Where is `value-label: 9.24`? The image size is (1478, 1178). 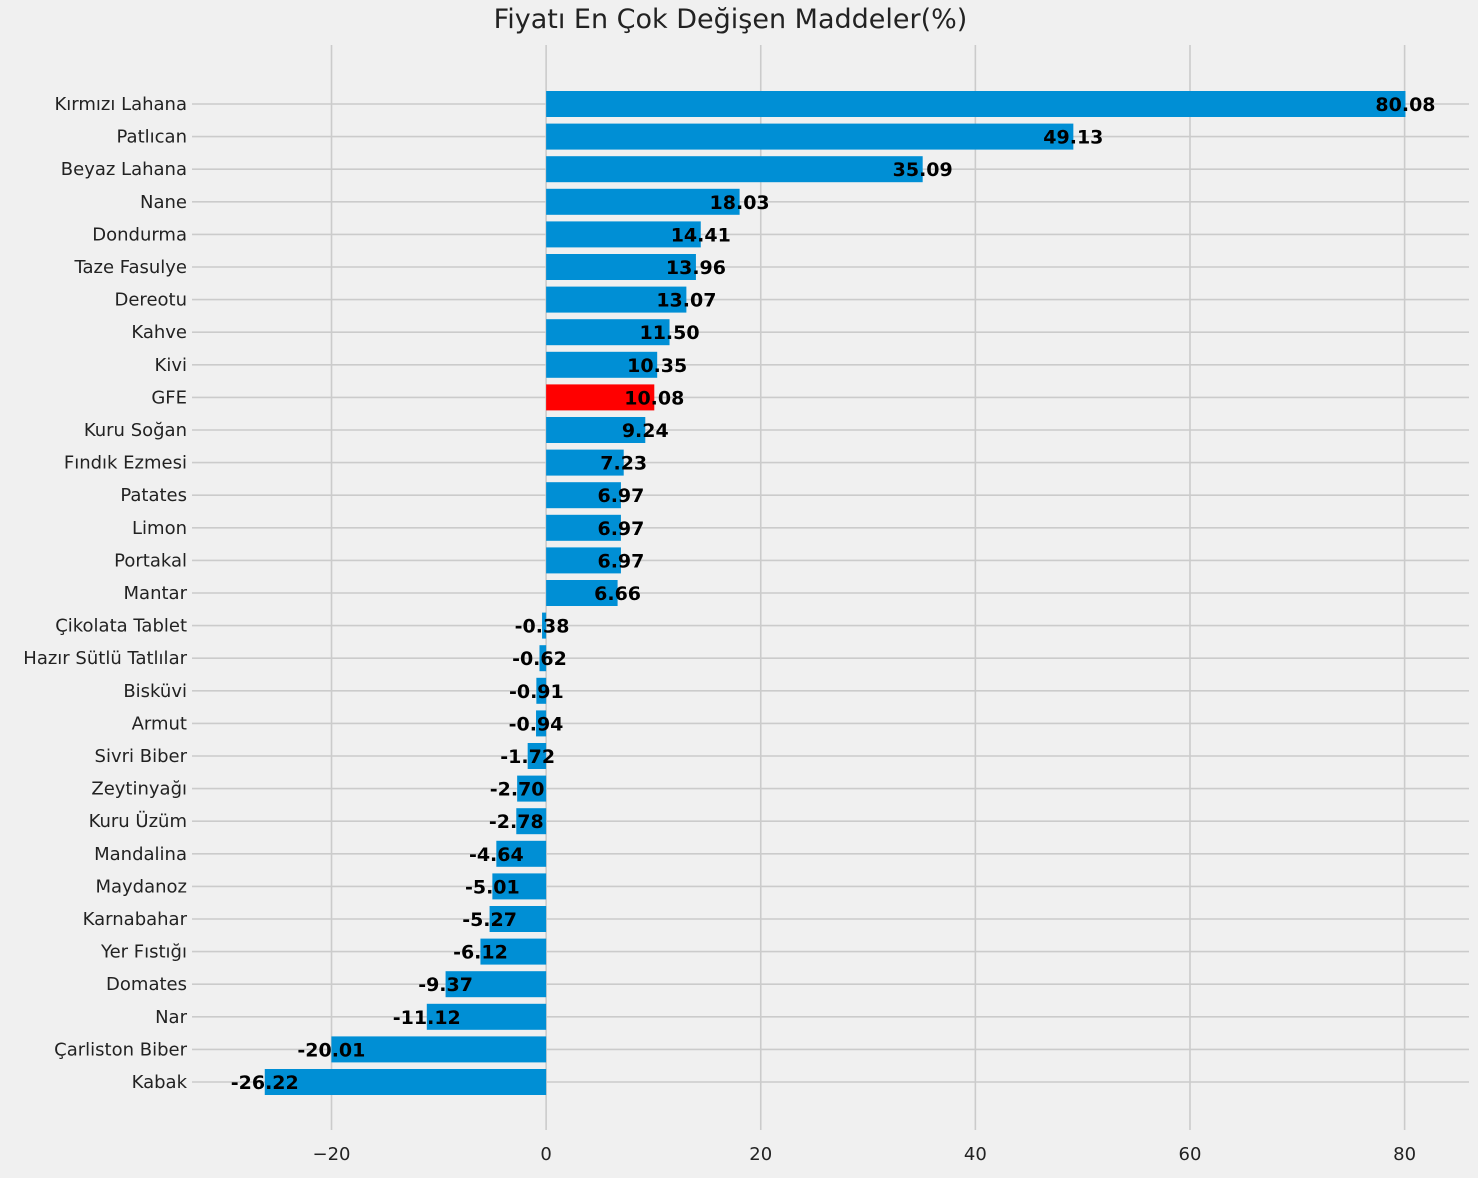 value-label: 9.24 is located at coordinates (645, 431).